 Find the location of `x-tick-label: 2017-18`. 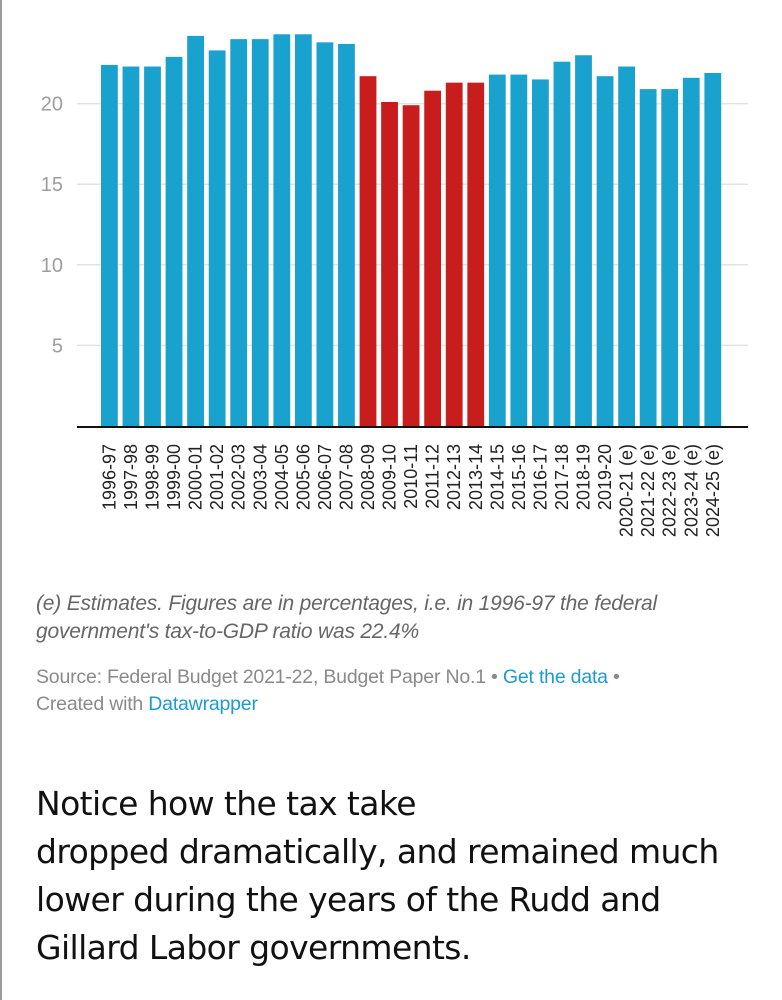

x-tick-label: 2017-18 is located at coordinates (562, 477).